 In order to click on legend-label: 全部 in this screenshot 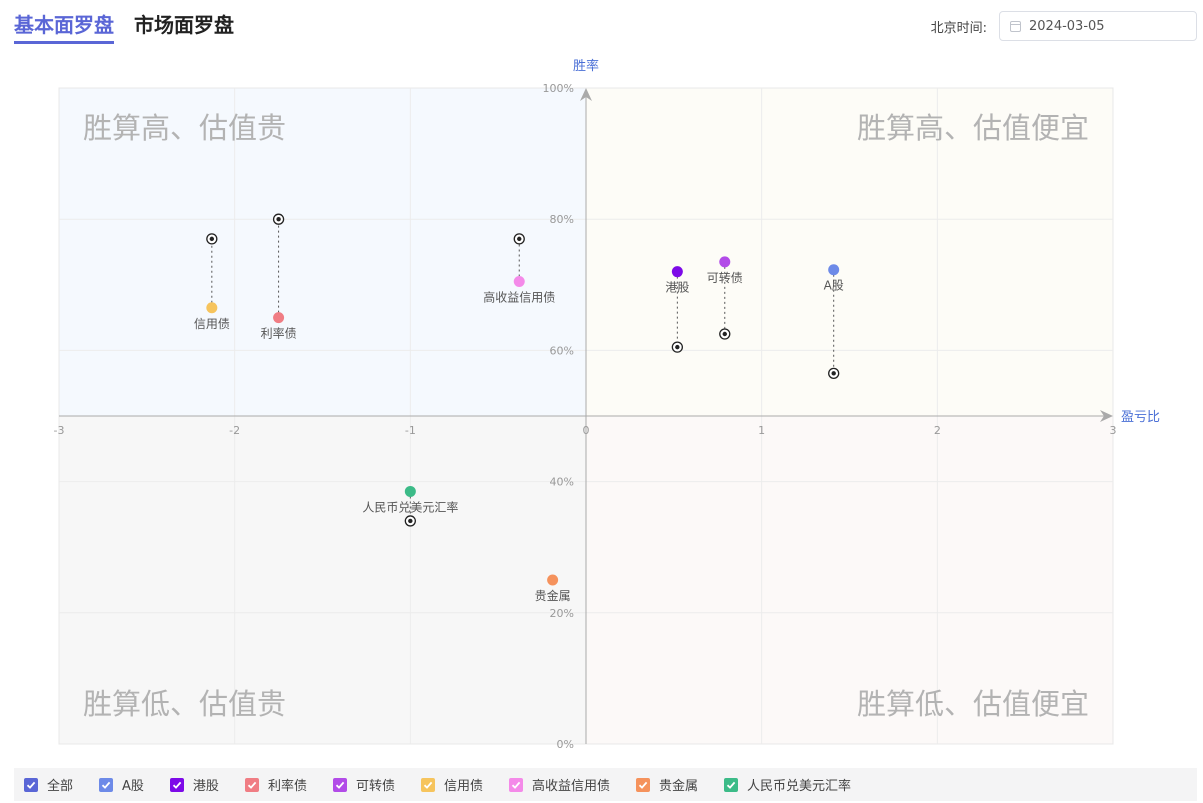, I will do `click(60, 786)`.